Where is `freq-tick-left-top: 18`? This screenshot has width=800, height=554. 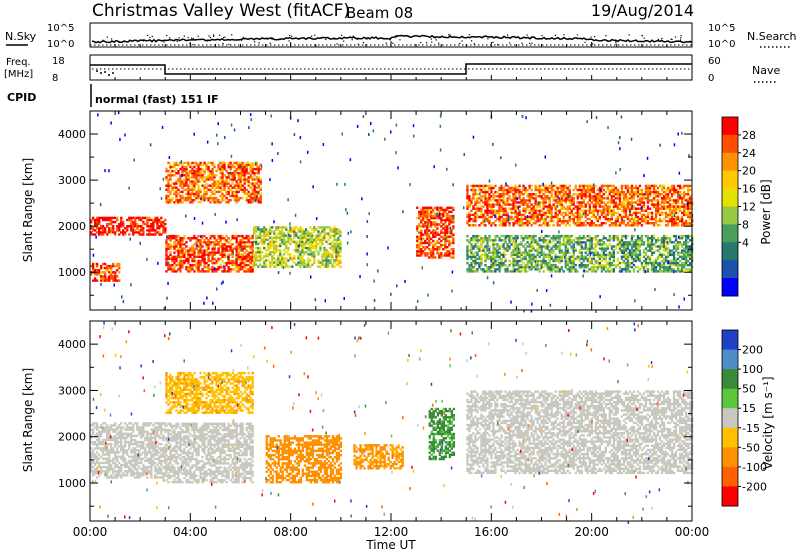
freq-tick-left-top: 18 is located at coordinates (58, 61).